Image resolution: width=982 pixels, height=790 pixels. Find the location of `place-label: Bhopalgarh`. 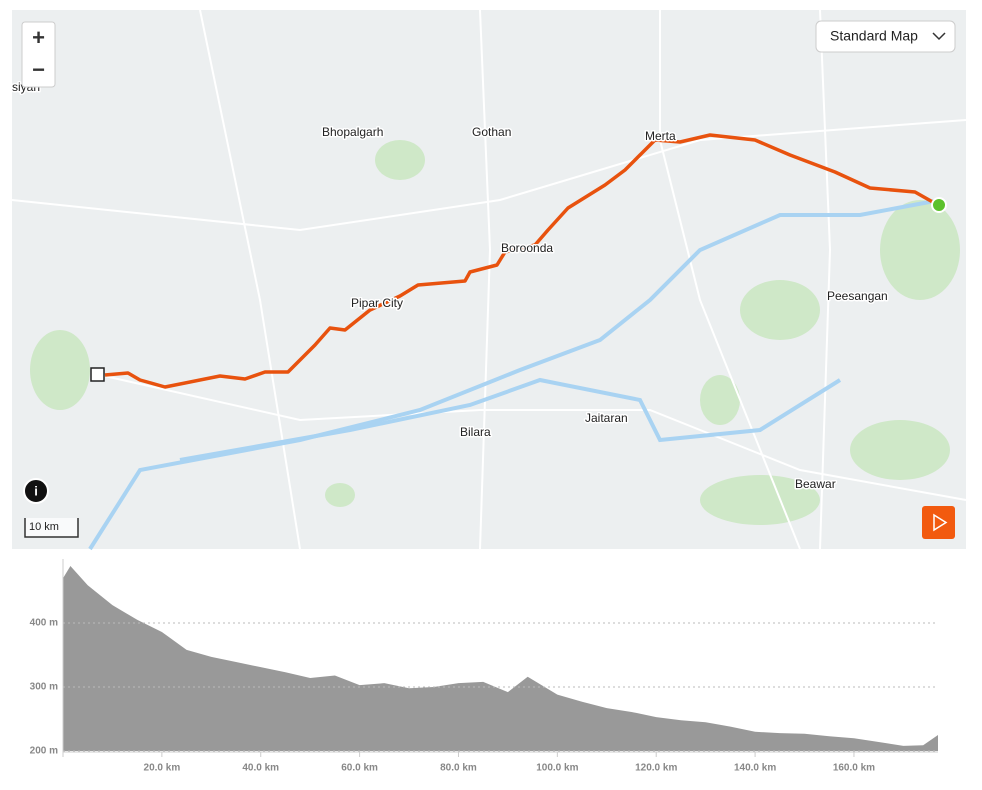

place-label: Bhopalgarh is located at coordinates (352, 132).